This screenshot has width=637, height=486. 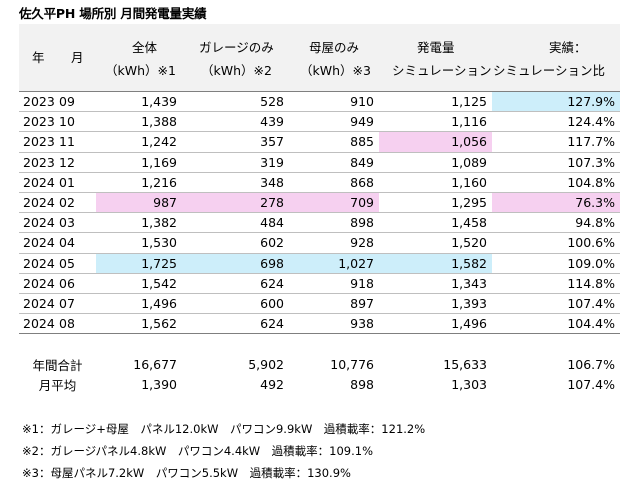 I want to click on month-cell: 05, so click(x=67, y=263).